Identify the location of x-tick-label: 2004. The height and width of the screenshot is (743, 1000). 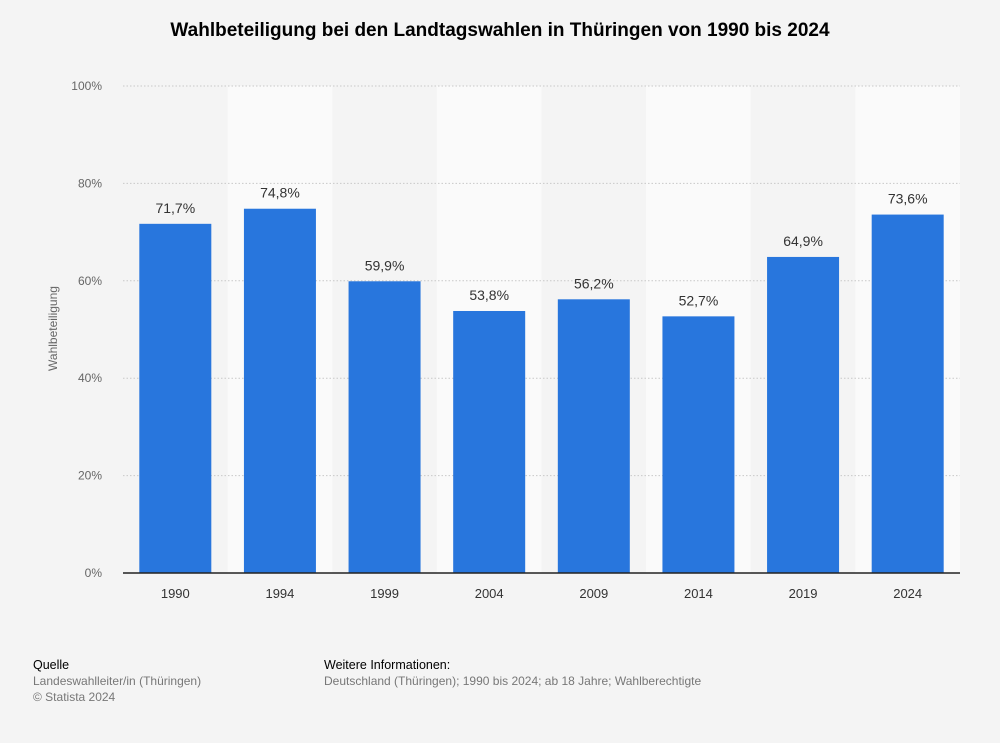
(489, 593).